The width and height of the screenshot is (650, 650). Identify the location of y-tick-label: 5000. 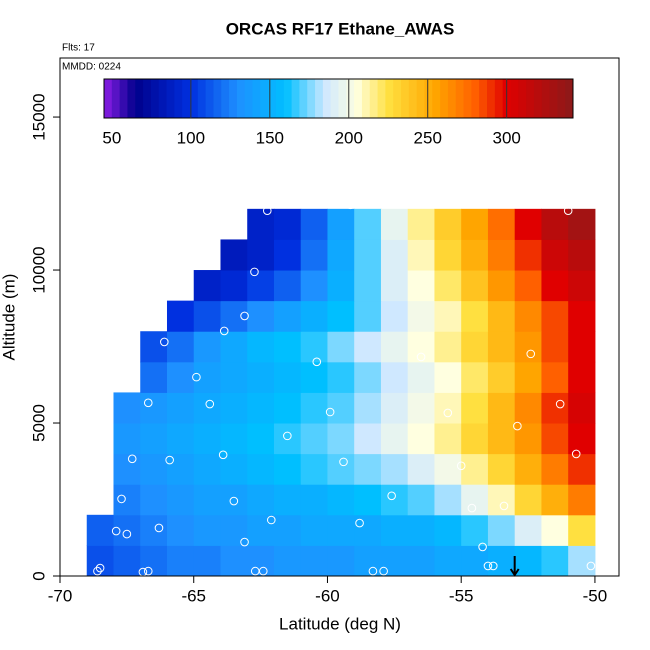
(38, 423).